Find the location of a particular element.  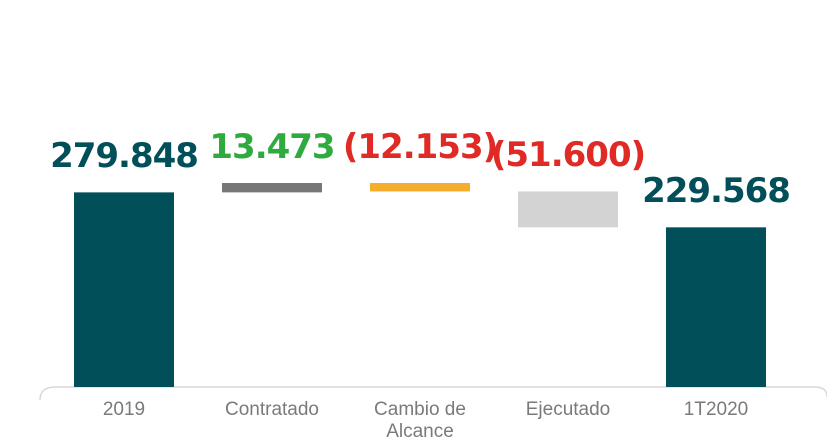

x-tick-label: Ejecutado is located at coordinates (568, 409).